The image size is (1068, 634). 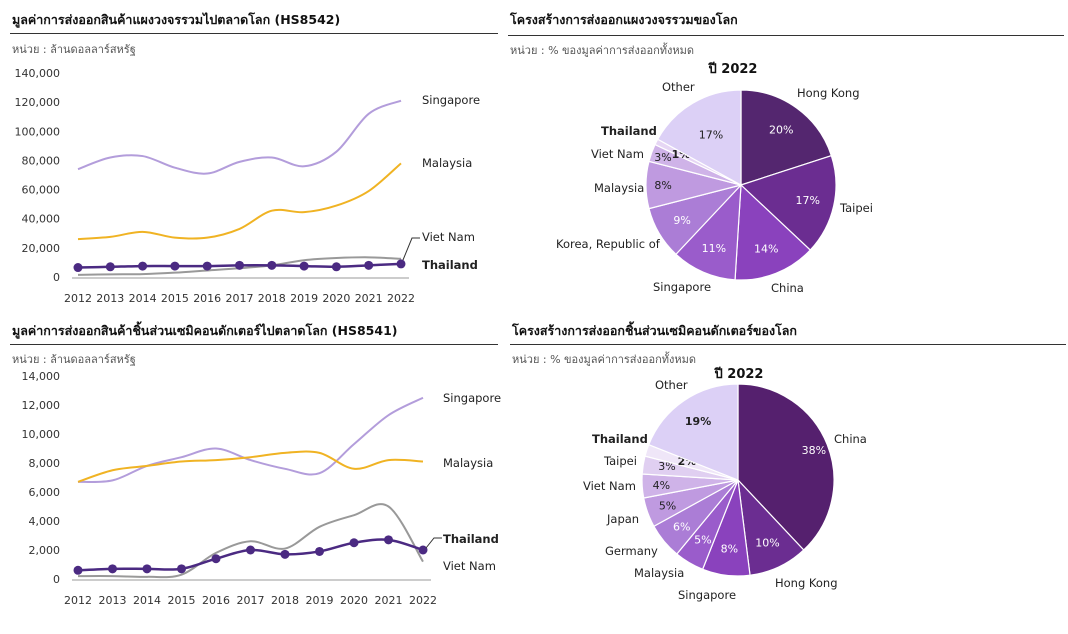 I want to click on y-tick-label: 8,000, so click(x=45, y=463).